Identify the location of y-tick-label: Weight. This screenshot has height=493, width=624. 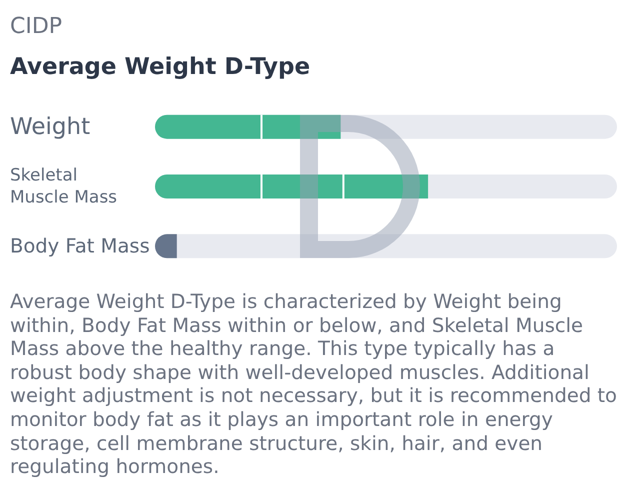
(50, 127).